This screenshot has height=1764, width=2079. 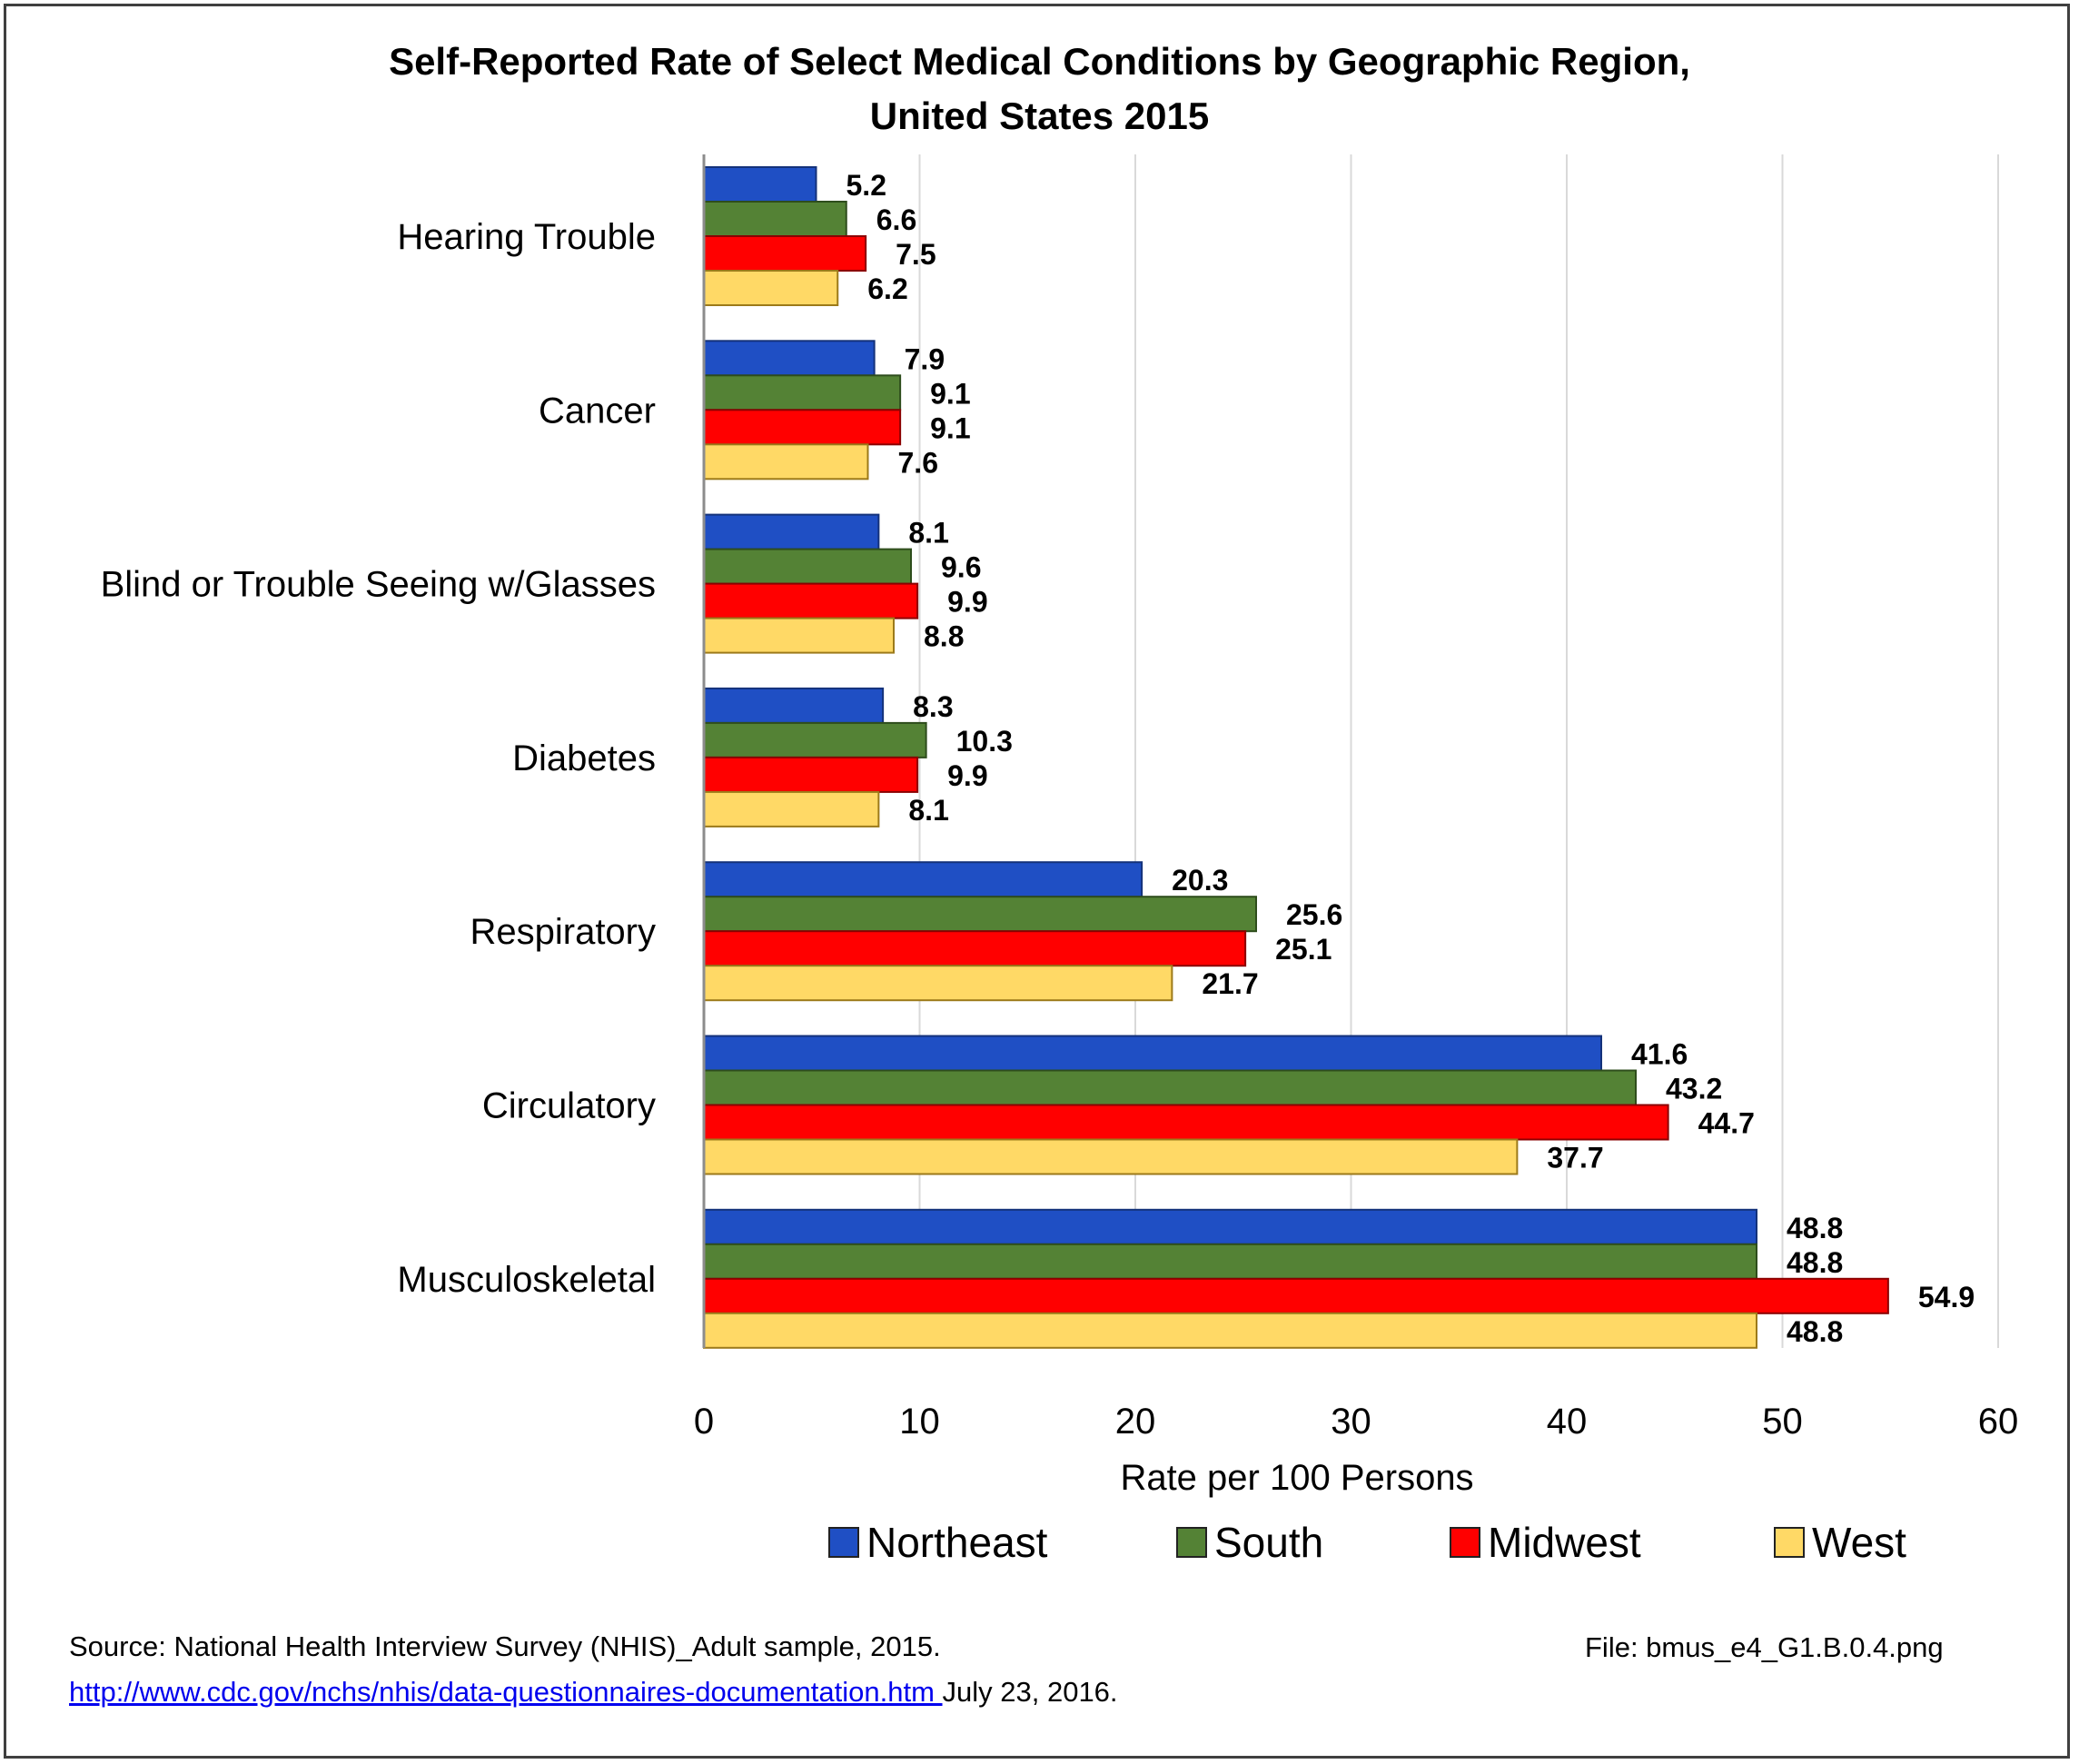 What do you see at coordinates (1726, 1123) in the screenshot?
I see `data-label: 44.7` at bounding box center [1726, 1123].